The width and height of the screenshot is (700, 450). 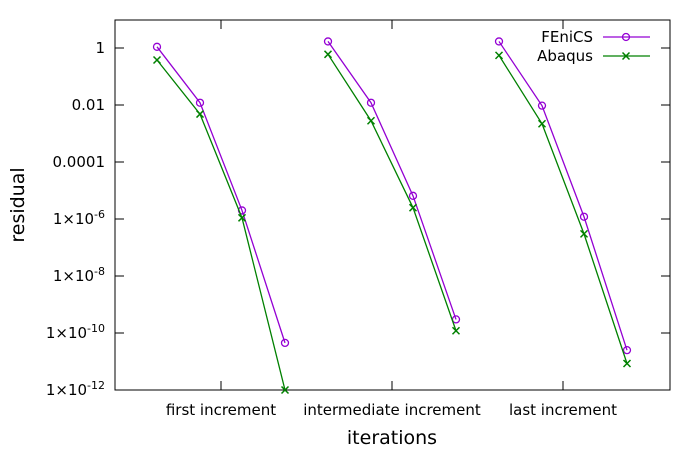 What do you see at coordinates (221, 410) in the screenshot?
I see `x-tick-label: first increment` at bounding box center [221, 410].